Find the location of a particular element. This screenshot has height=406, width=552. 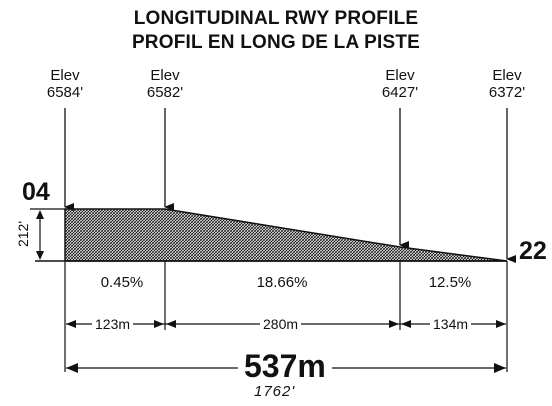

title-french: PROFIL EN LONG DE LA PISTE is located at coordinates (276, 42).